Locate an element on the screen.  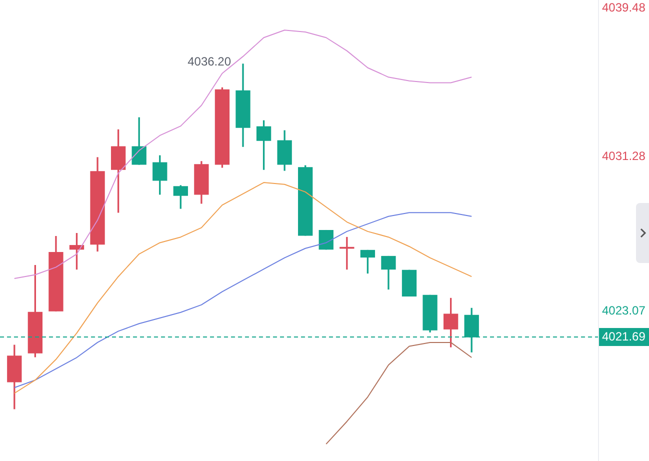
y-tick-label: 4031.28 is located at coordinates (624, 155).